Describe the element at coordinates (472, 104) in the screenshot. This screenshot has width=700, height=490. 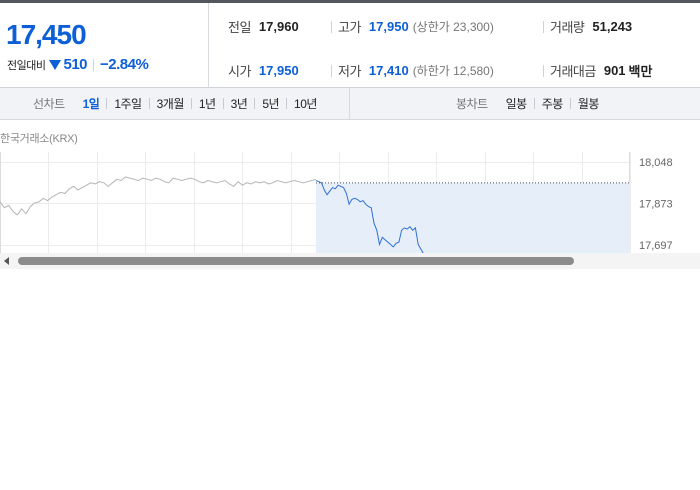
I see `candle-chart-label: 봉차트` at that location.